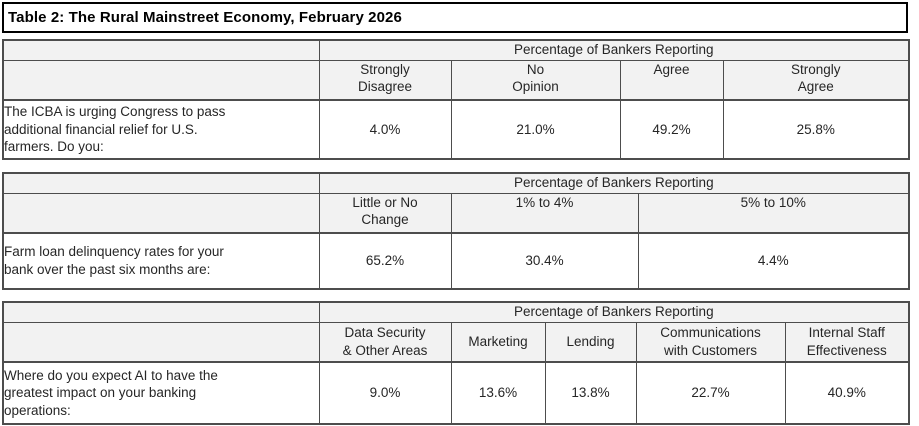 This screenshot has height=426, width=919. What do you see at coordinates (385, 393) in the screenshot?
I see `value-cell-data-security: 9.0%` at bounding box center [385, 393].